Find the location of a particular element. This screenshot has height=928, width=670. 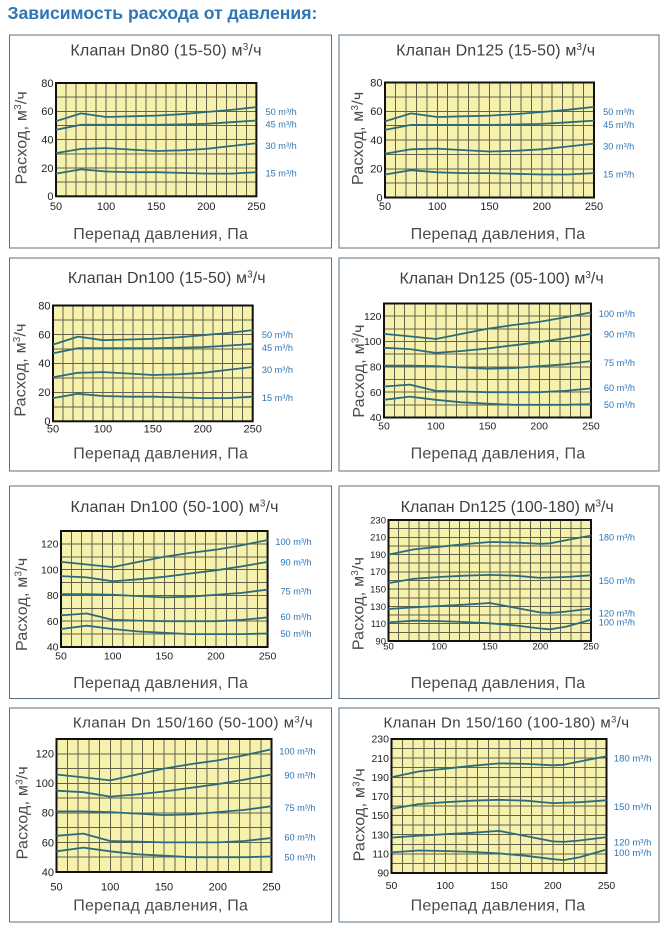

svg-text: Клапан Dn100 (50-100) м3/ч is located at coordinates (175, 507).